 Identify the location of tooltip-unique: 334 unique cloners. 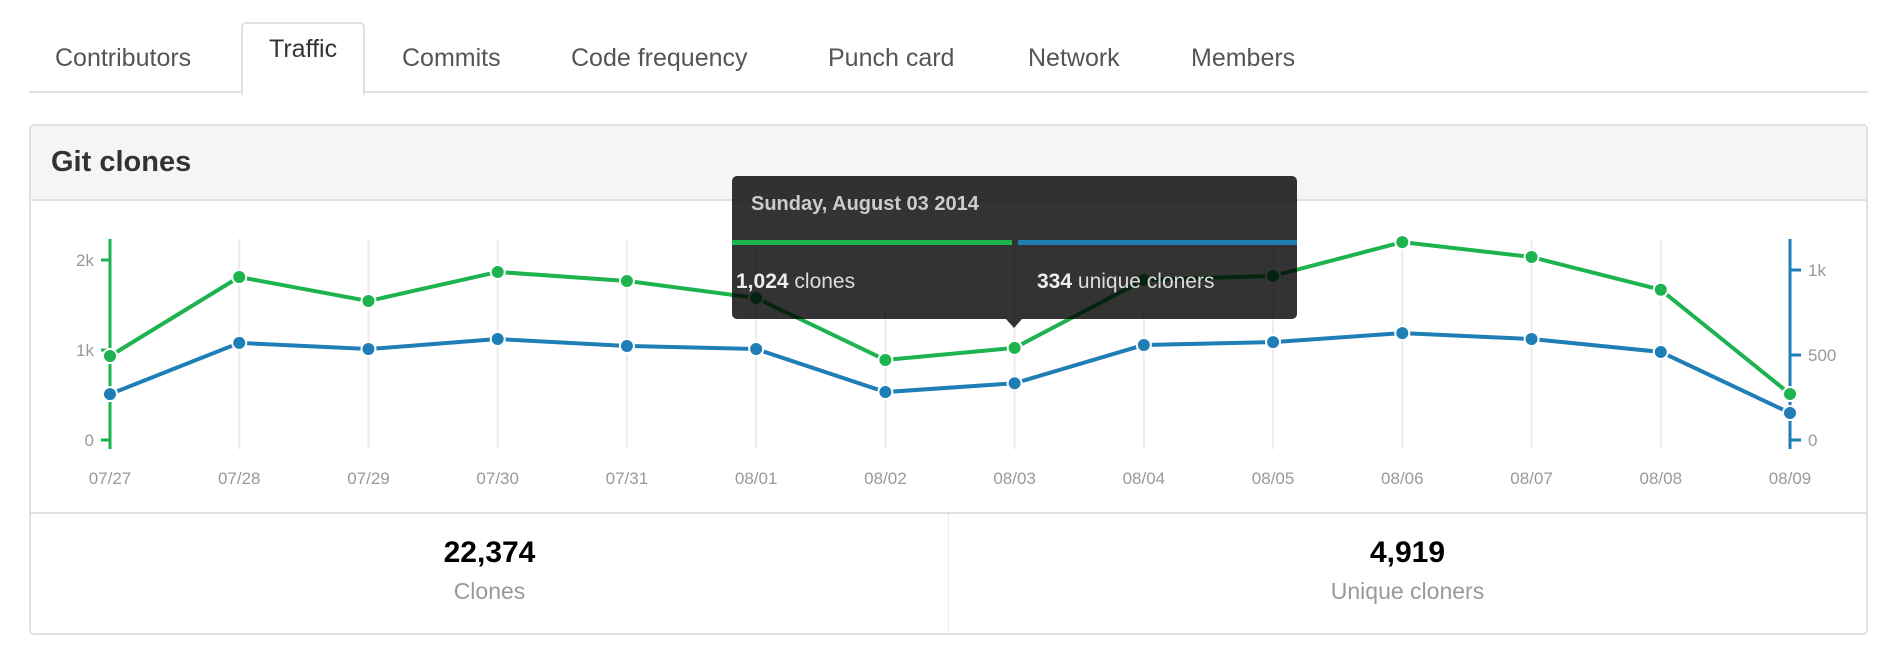
(1125, 282).